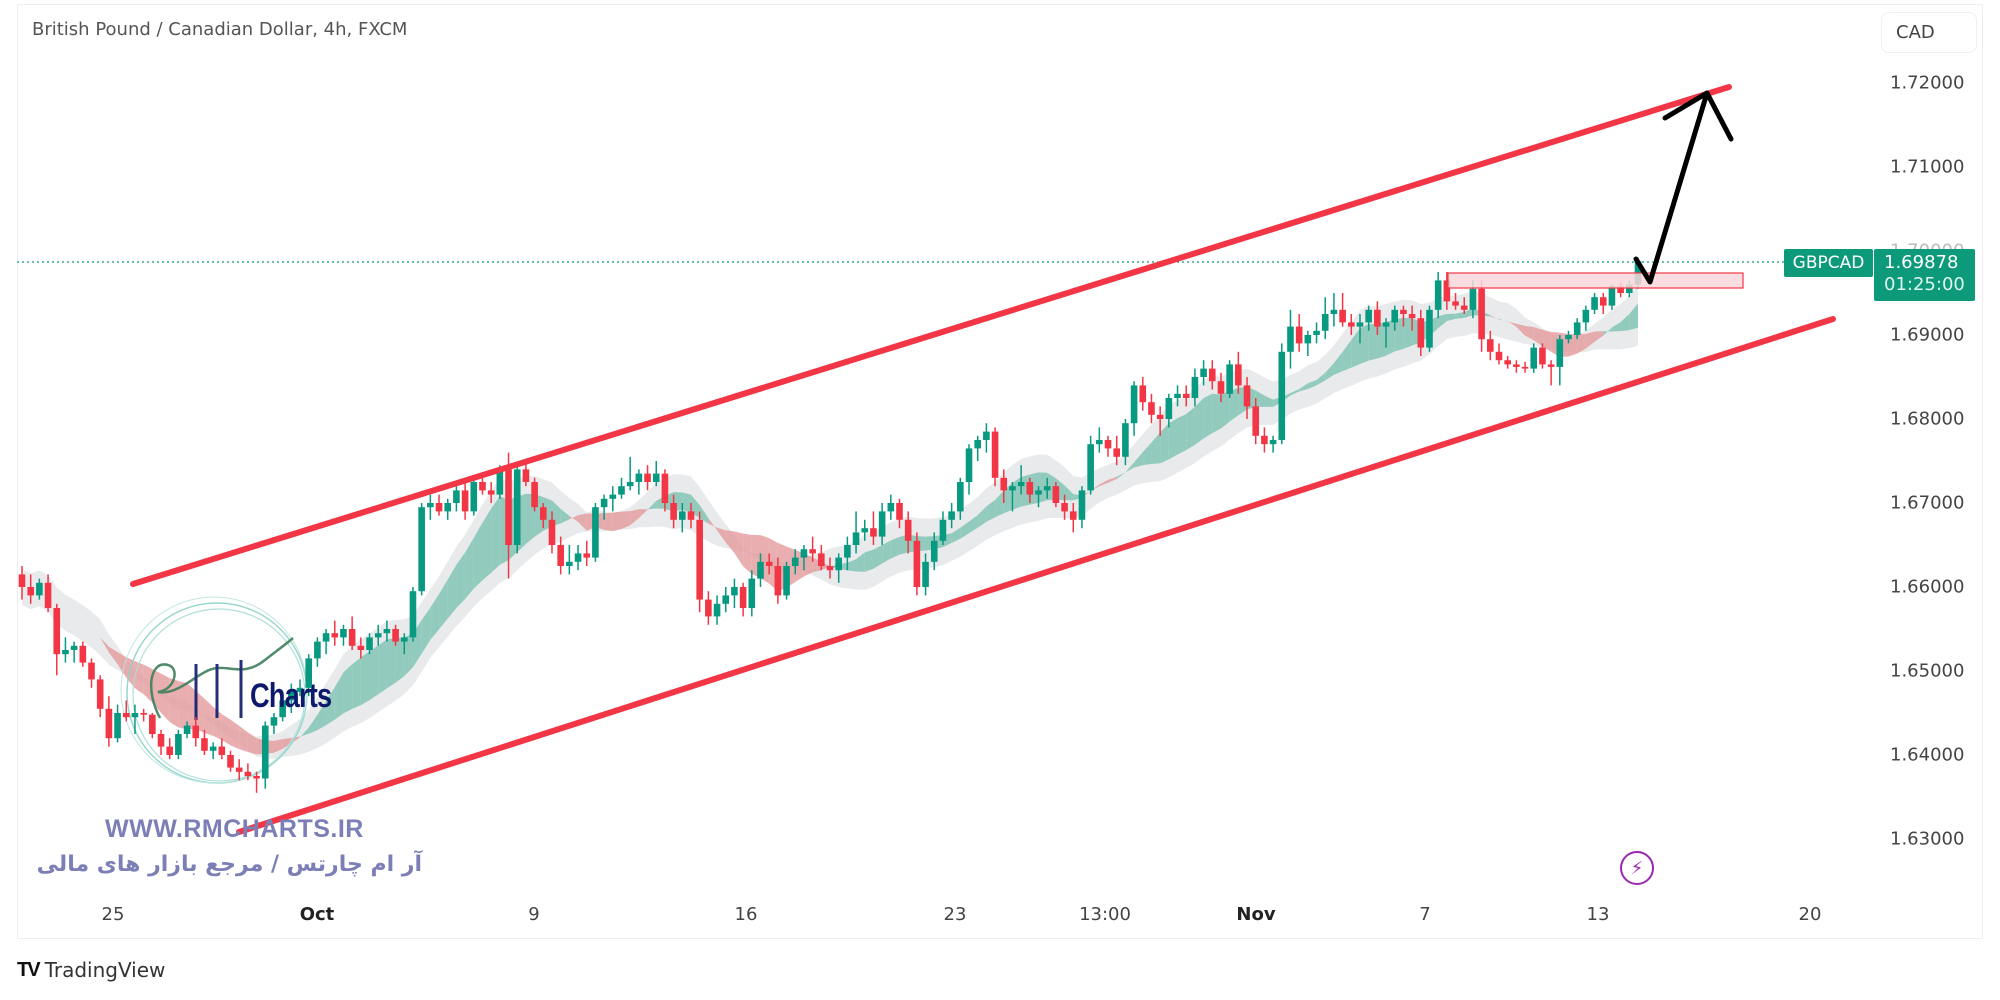 The height and width of the screenshot is (1000, 2000). I want to click on time-tick: 25, so click(113, 914).